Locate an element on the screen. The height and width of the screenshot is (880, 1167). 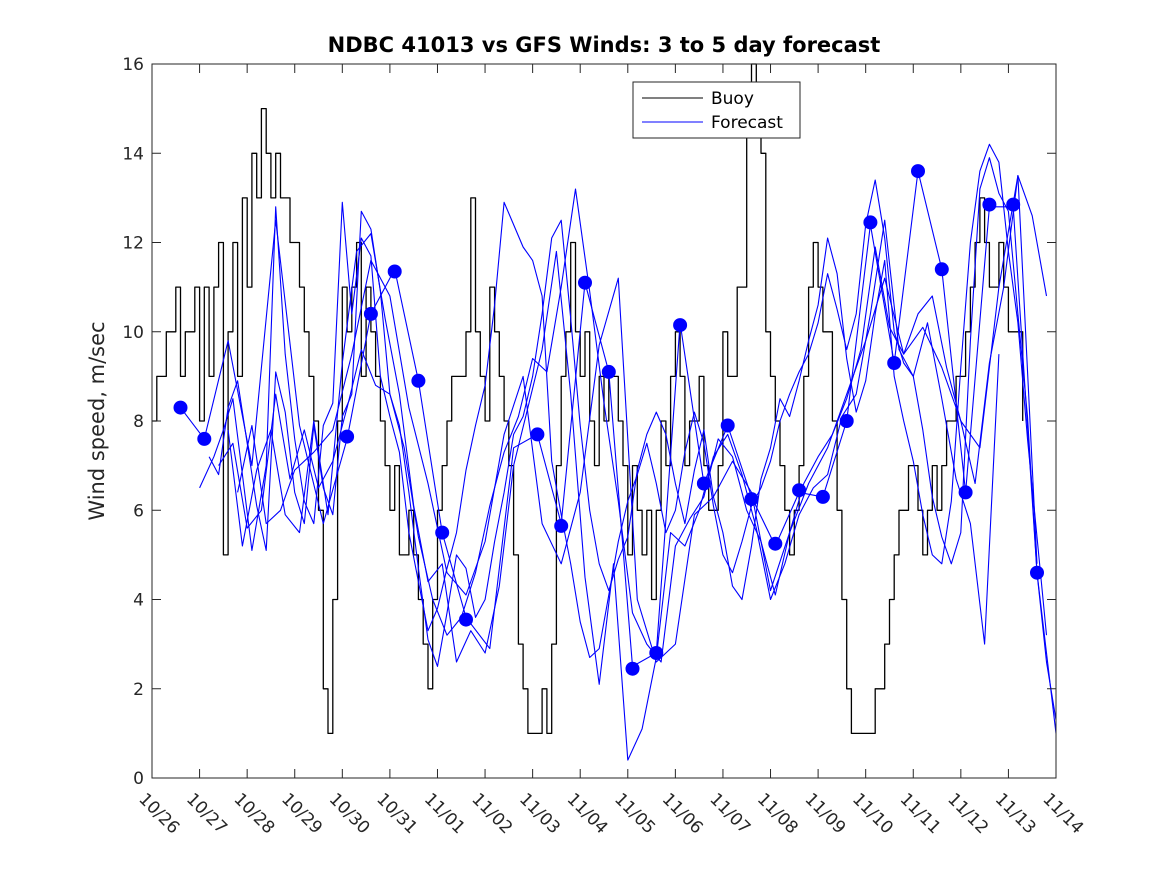
legend-label-buoy: Buoy is located at coordinates (732, 99).